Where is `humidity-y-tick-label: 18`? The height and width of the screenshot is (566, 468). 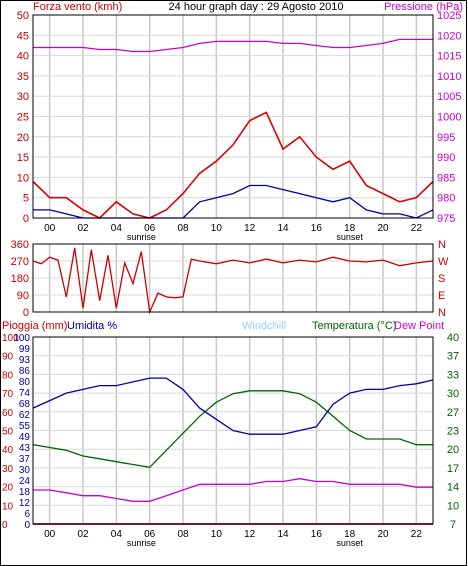
humidity-y-tick-label: 18 is located at coordinates (25, 492).